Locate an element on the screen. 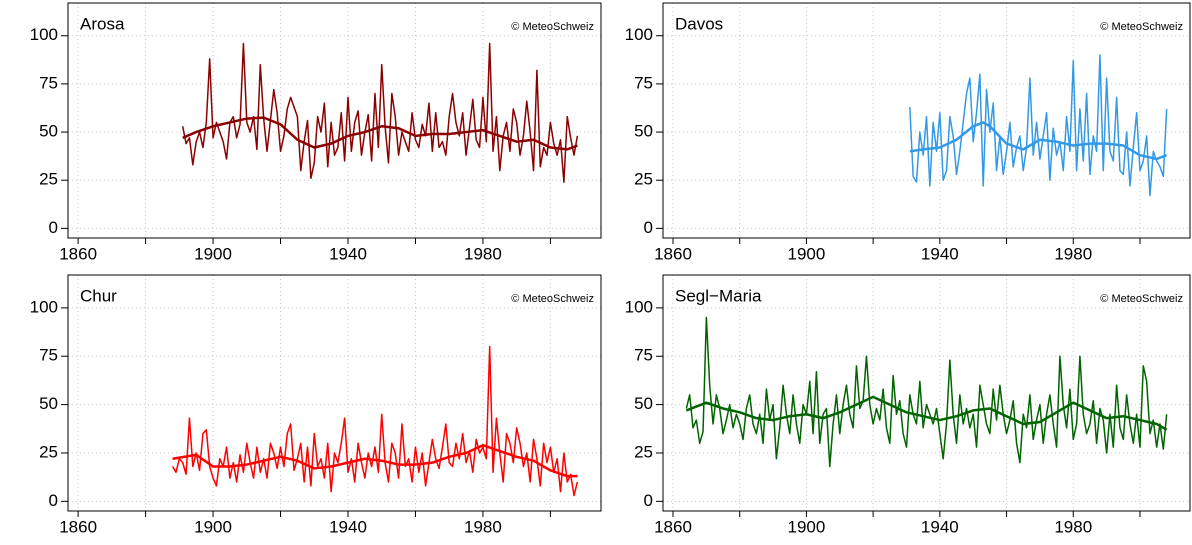 This screenshot has height=545, width=1192. panel-title: Arosa is located at coordinates (102, 23).